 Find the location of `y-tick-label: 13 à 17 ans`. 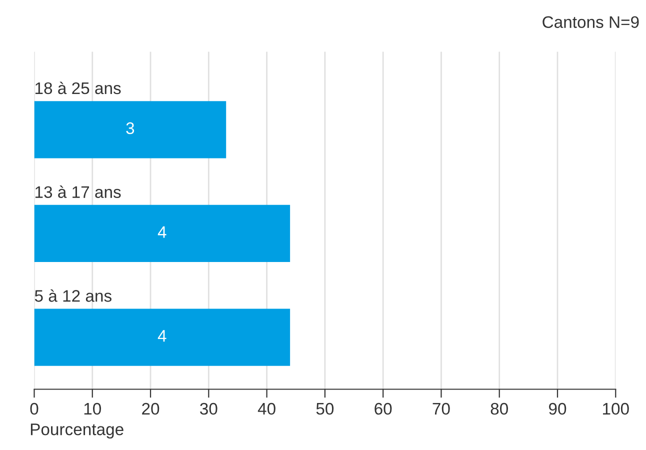

y-tick-label: 13 à 17 ans is located at coordinates (78, 192).